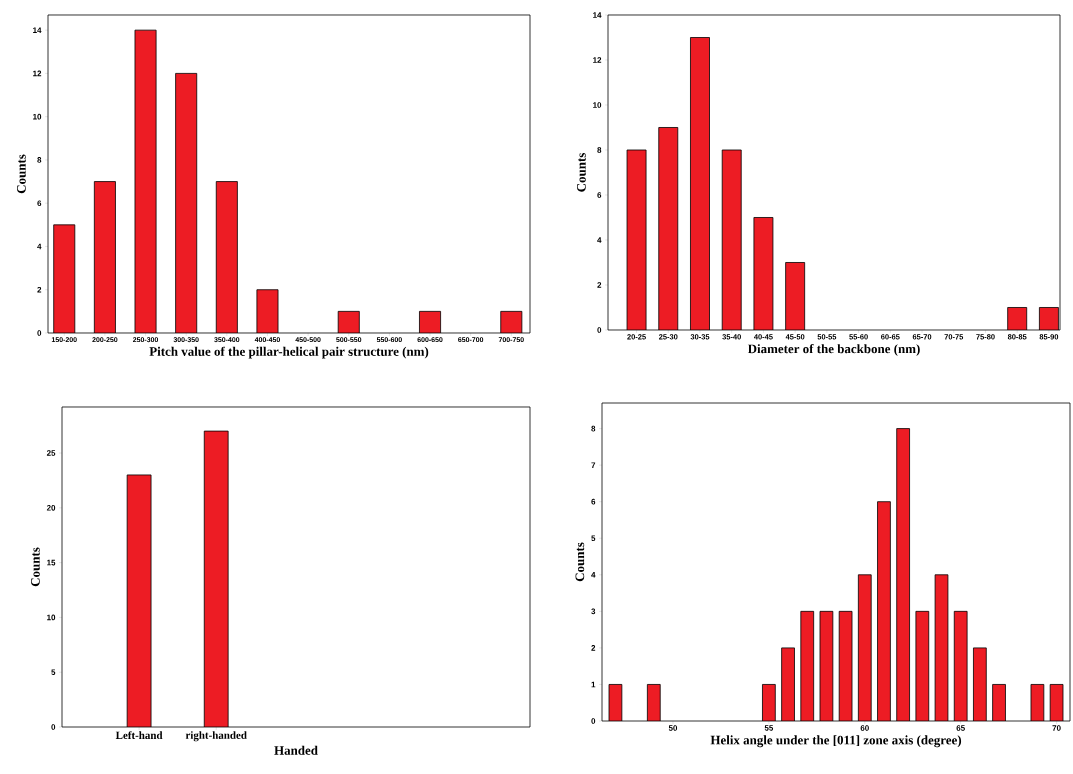 Image resolution: width=1073 pixels, height=774 pixels. I want to click on x-axis-title: Pitch value of the pillar-helical pair structure (nm), so click(289, 352).